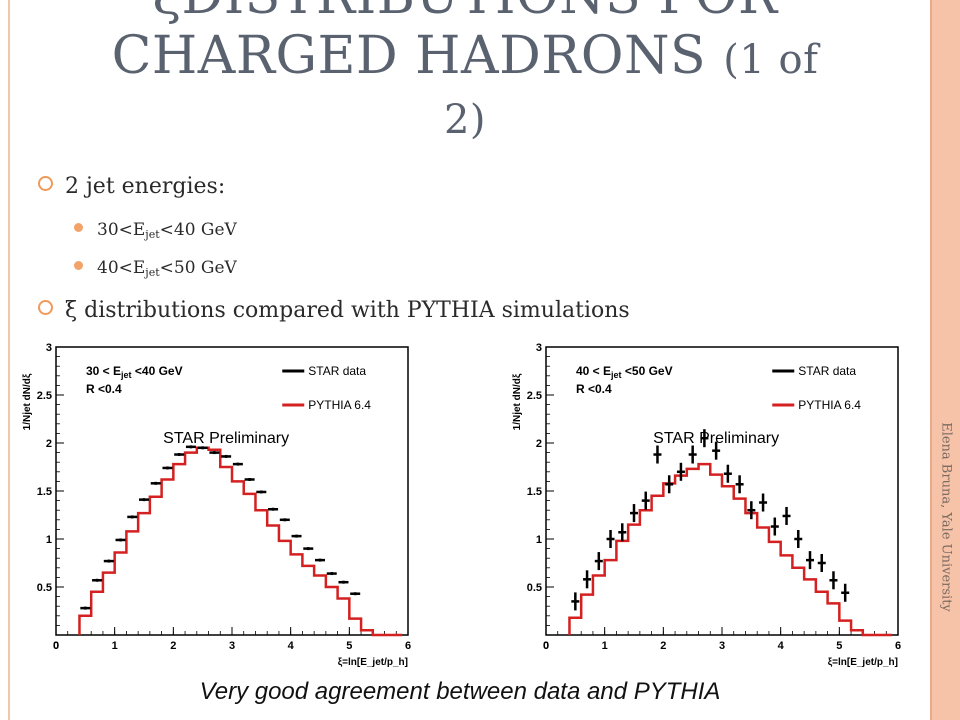 Image resolution: width=960 pixels, height=720 pixels. What do you see at coordinates (624, 372) in the screenshot?
I see `energy-cut-label: 40 < Ejet <50 GeV` at bounding box center [624, 372].